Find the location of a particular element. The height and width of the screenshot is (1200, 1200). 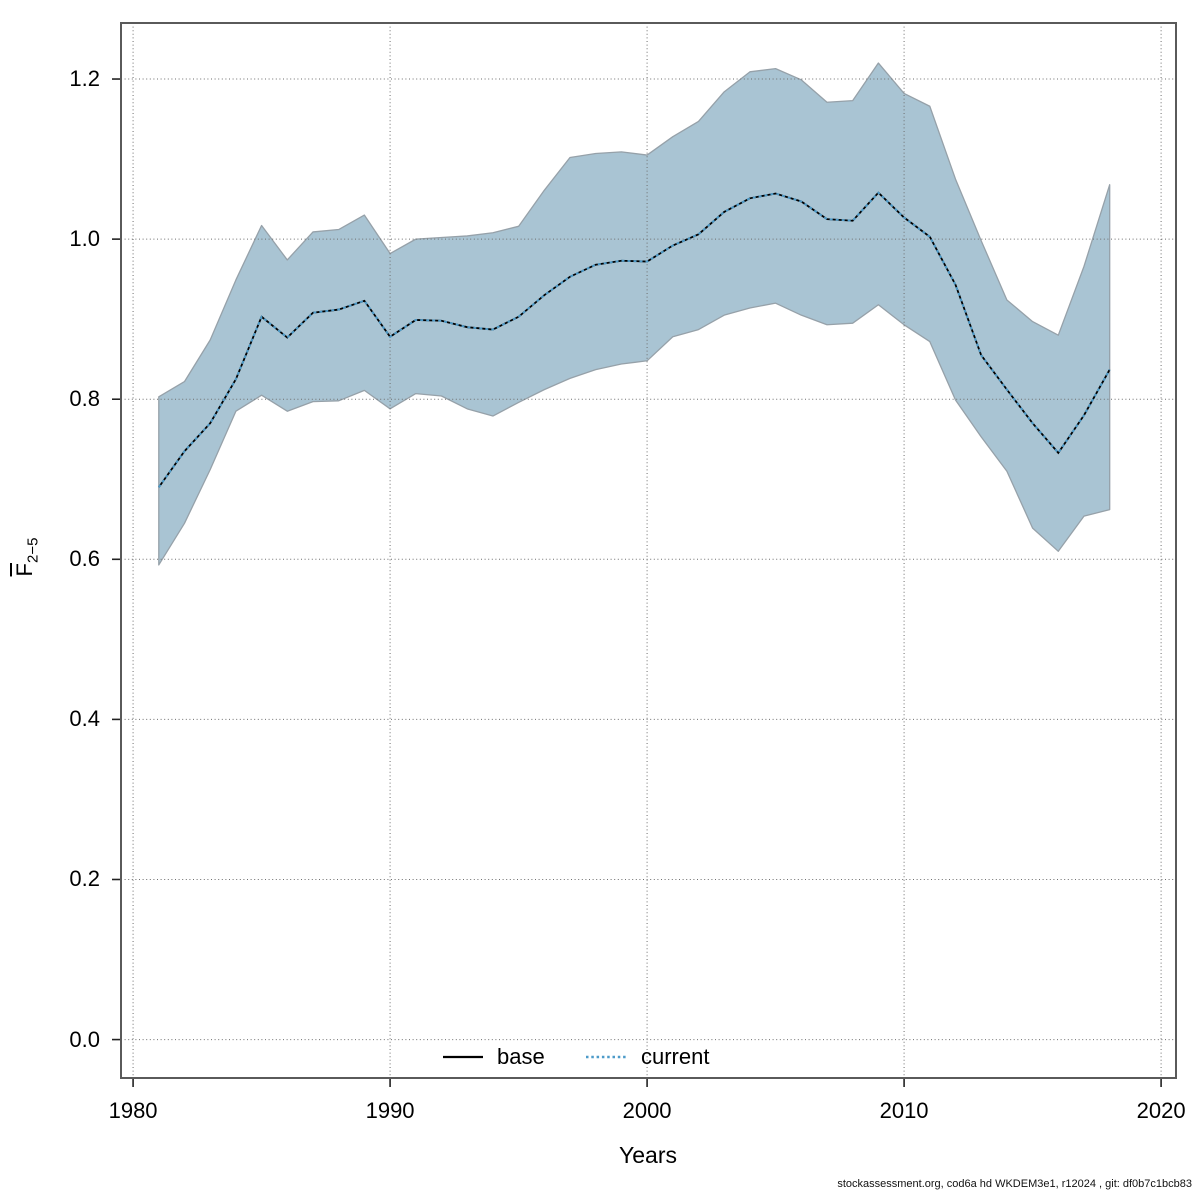

x-tick-label: 1980 is located at coordinates (133, 1110).